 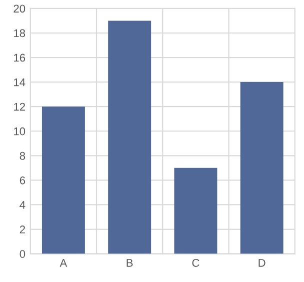 What do you see at coordinates (20, 33) in the screenshot?
I see `y-tick-label: 18` at bounding box center [20, 33].